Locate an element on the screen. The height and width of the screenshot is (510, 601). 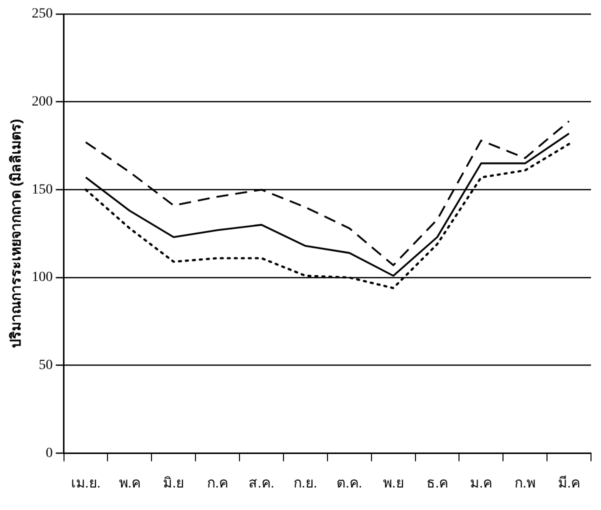
y-axis-title: ปริมาณการระเหยจากถาด (มิลลิเมตร) is located at coordinates (15, 233).